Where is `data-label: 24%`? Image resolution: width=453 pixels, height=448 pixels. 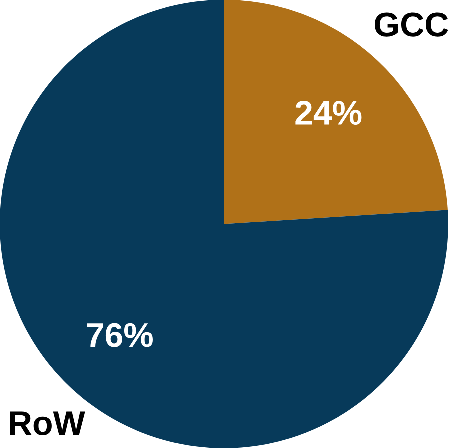 data-label: 24% is located at coordinates (329, 112).